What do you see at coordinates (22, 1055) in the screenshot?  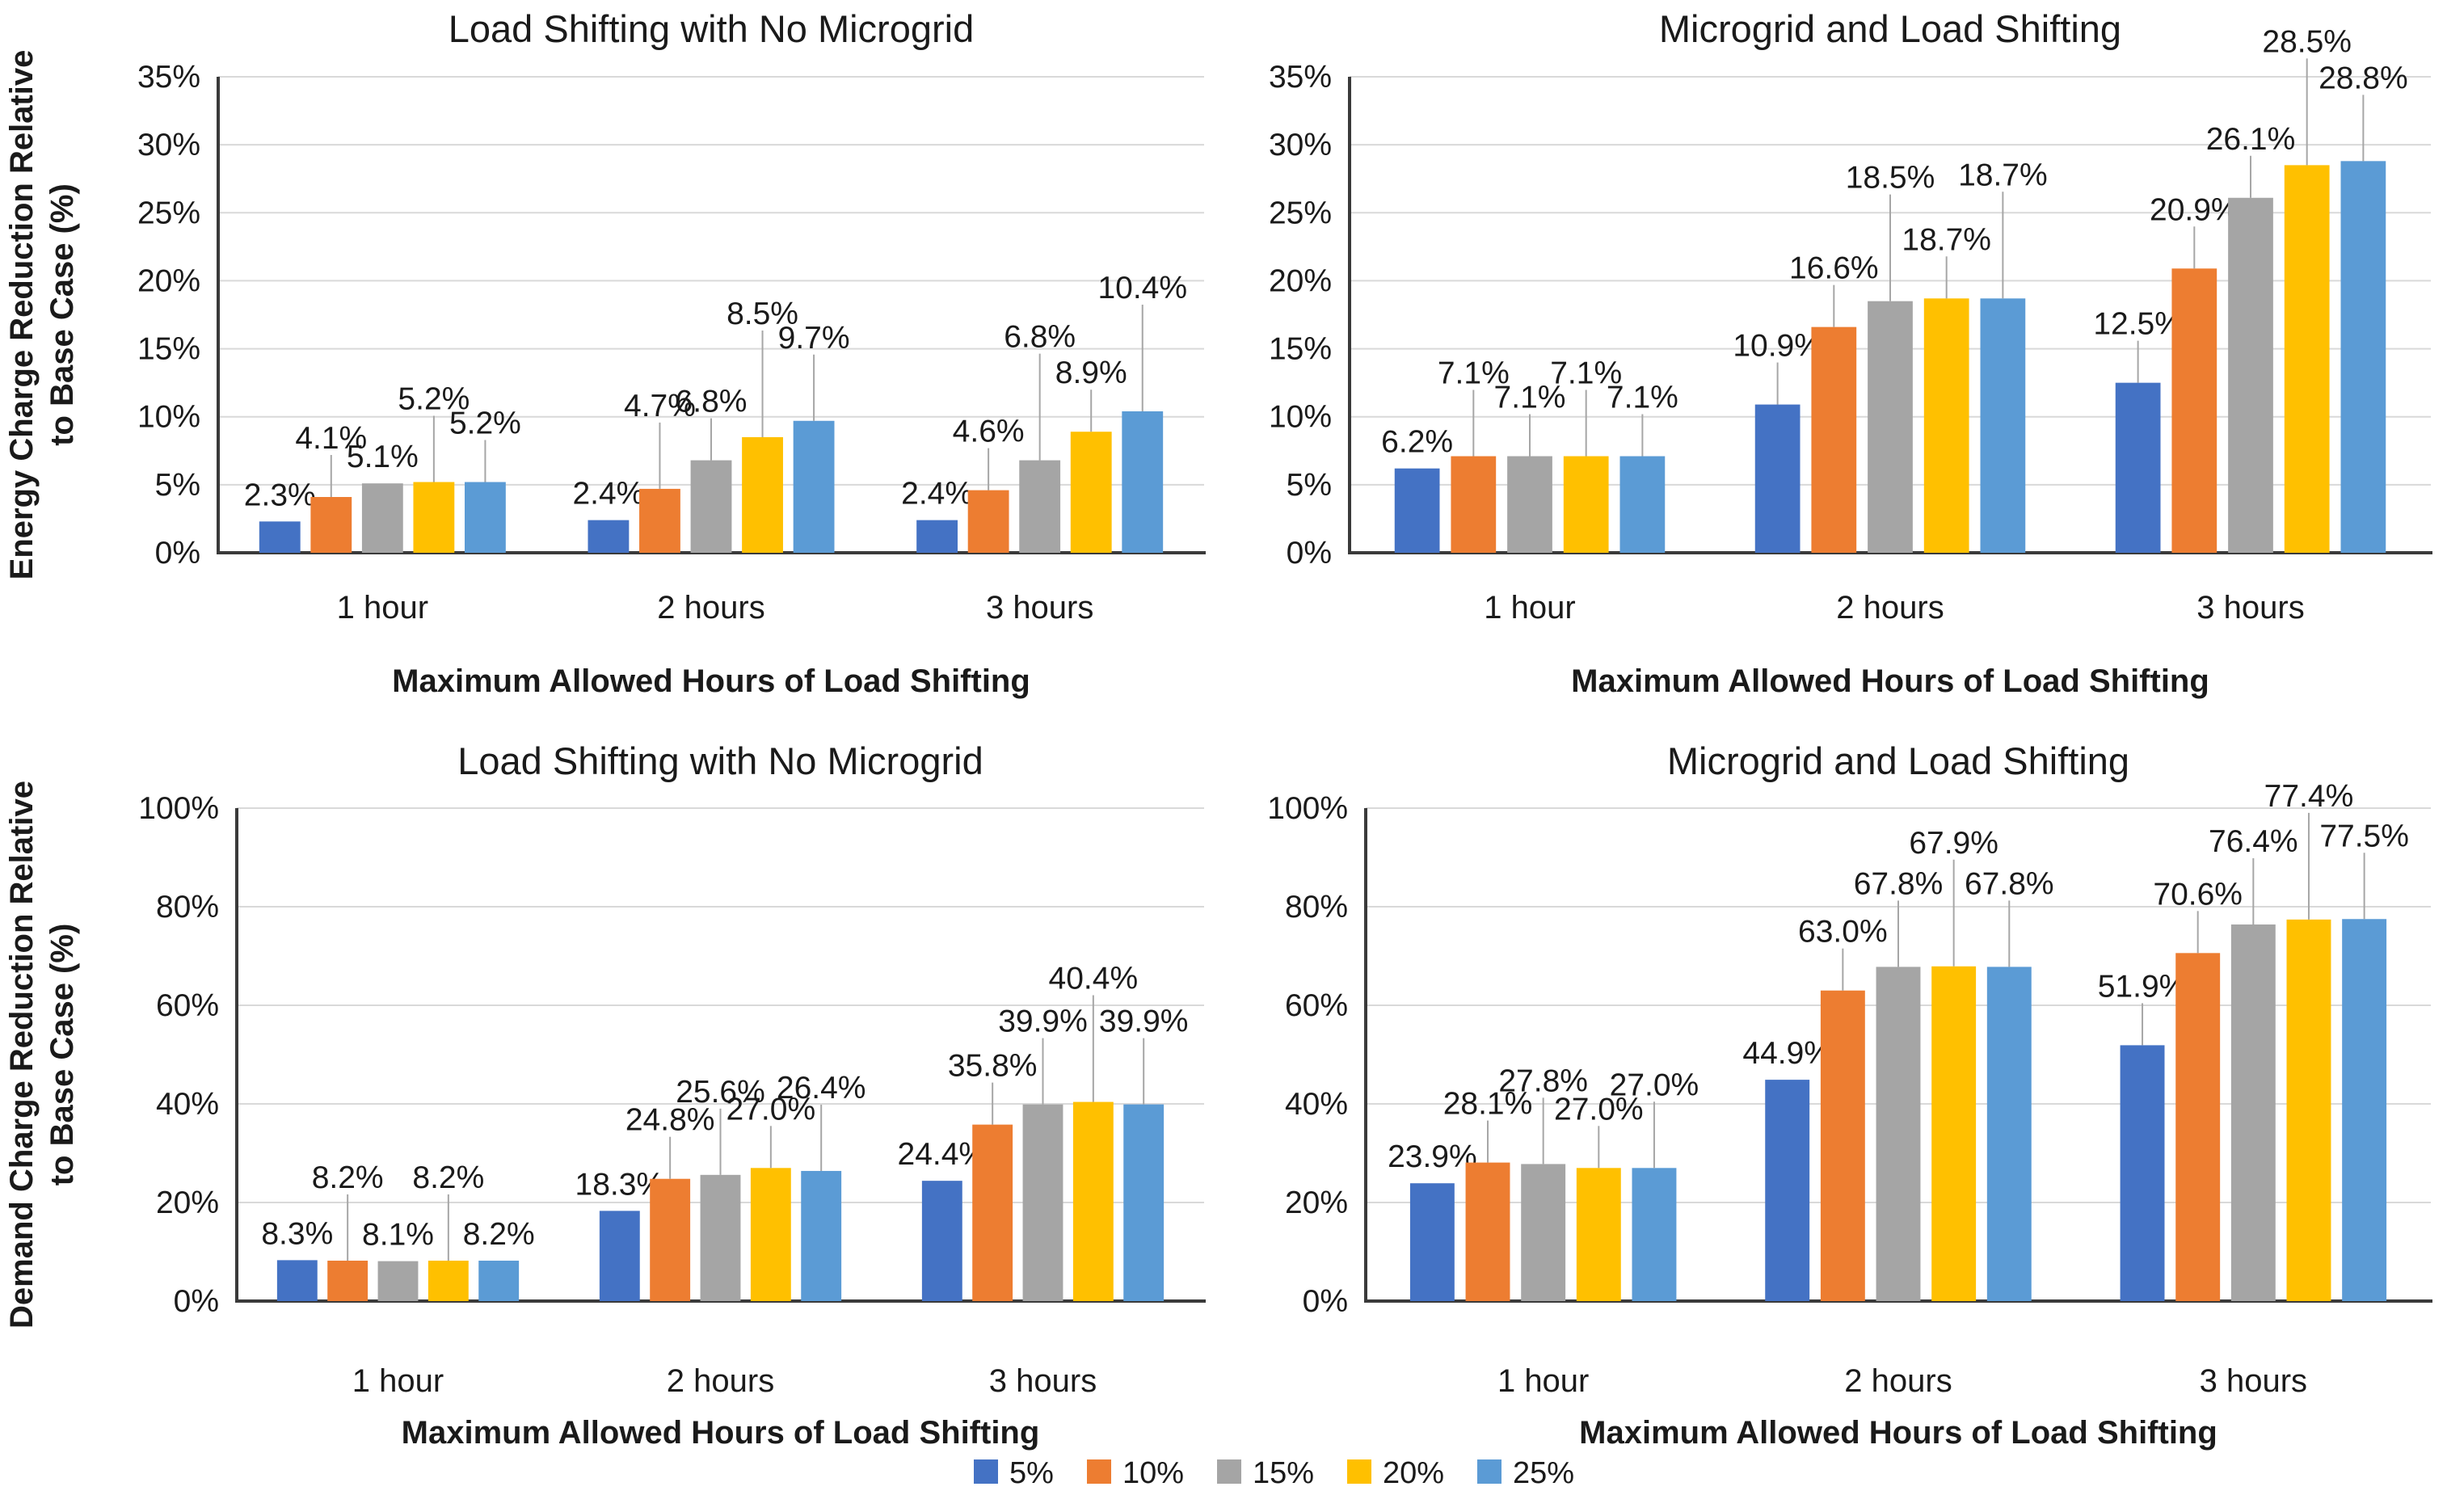 I see `y-axis-title-line: Demand Charge Reduction Relative` at bounding box center [22, 1055].